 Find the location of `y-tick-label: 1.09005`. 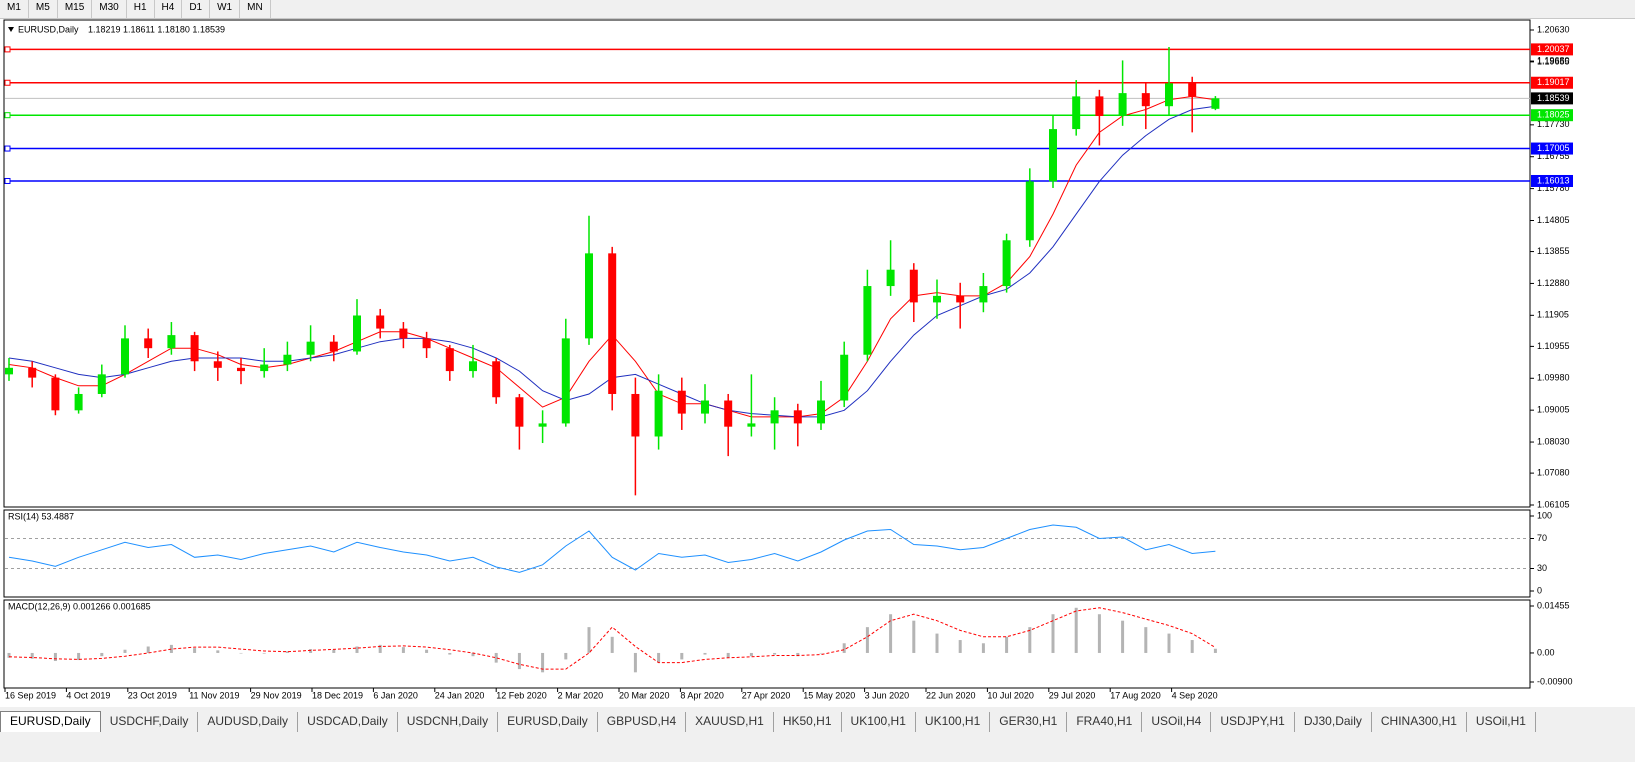

y-tick-label: 1.09005 is located at coordinates (1553, 410).